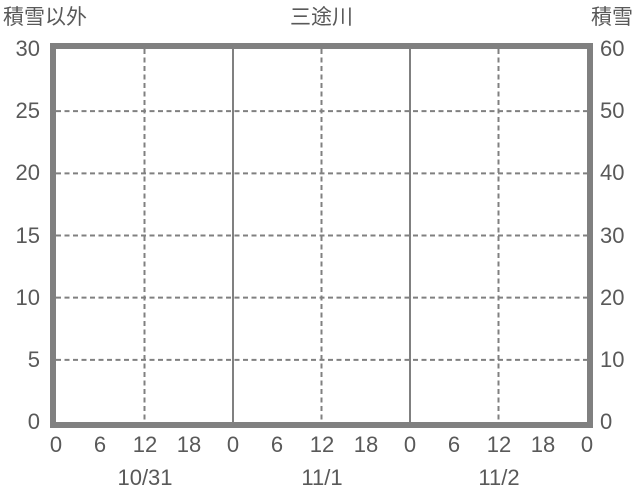 The width and height of the screenshot is (636, 501). Describe the element at coordinates (27, 235) in the screenshot. I see `y-left-tick-label: 15` at that location.